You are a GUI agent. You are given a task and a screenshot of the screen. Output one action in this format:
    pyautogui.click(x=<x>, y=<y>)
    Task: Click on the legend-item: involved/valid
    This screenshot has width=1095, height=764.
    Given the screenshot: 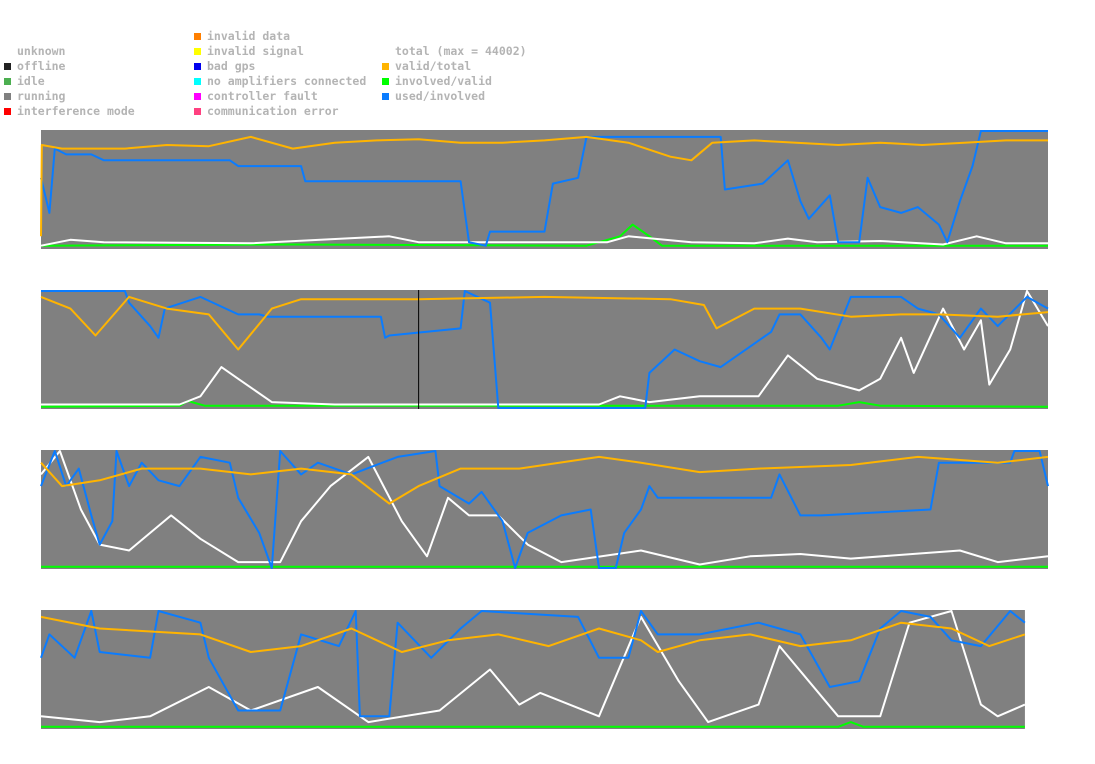 What is the action you would take?
    pyautogui.click(x=437, y=81)
    